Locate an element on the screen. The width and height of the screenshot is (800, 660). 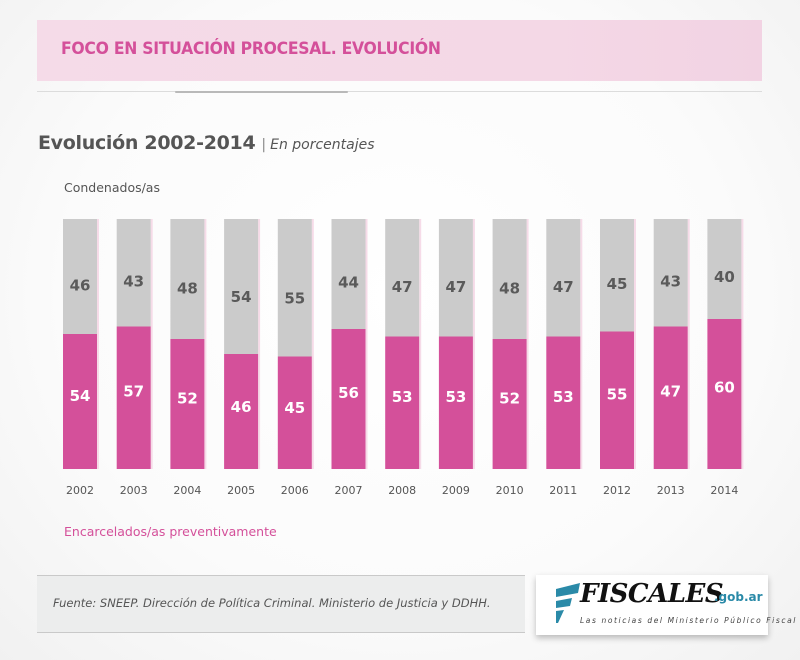
bar-condenados-2013 is located at coordinates (670, 273).